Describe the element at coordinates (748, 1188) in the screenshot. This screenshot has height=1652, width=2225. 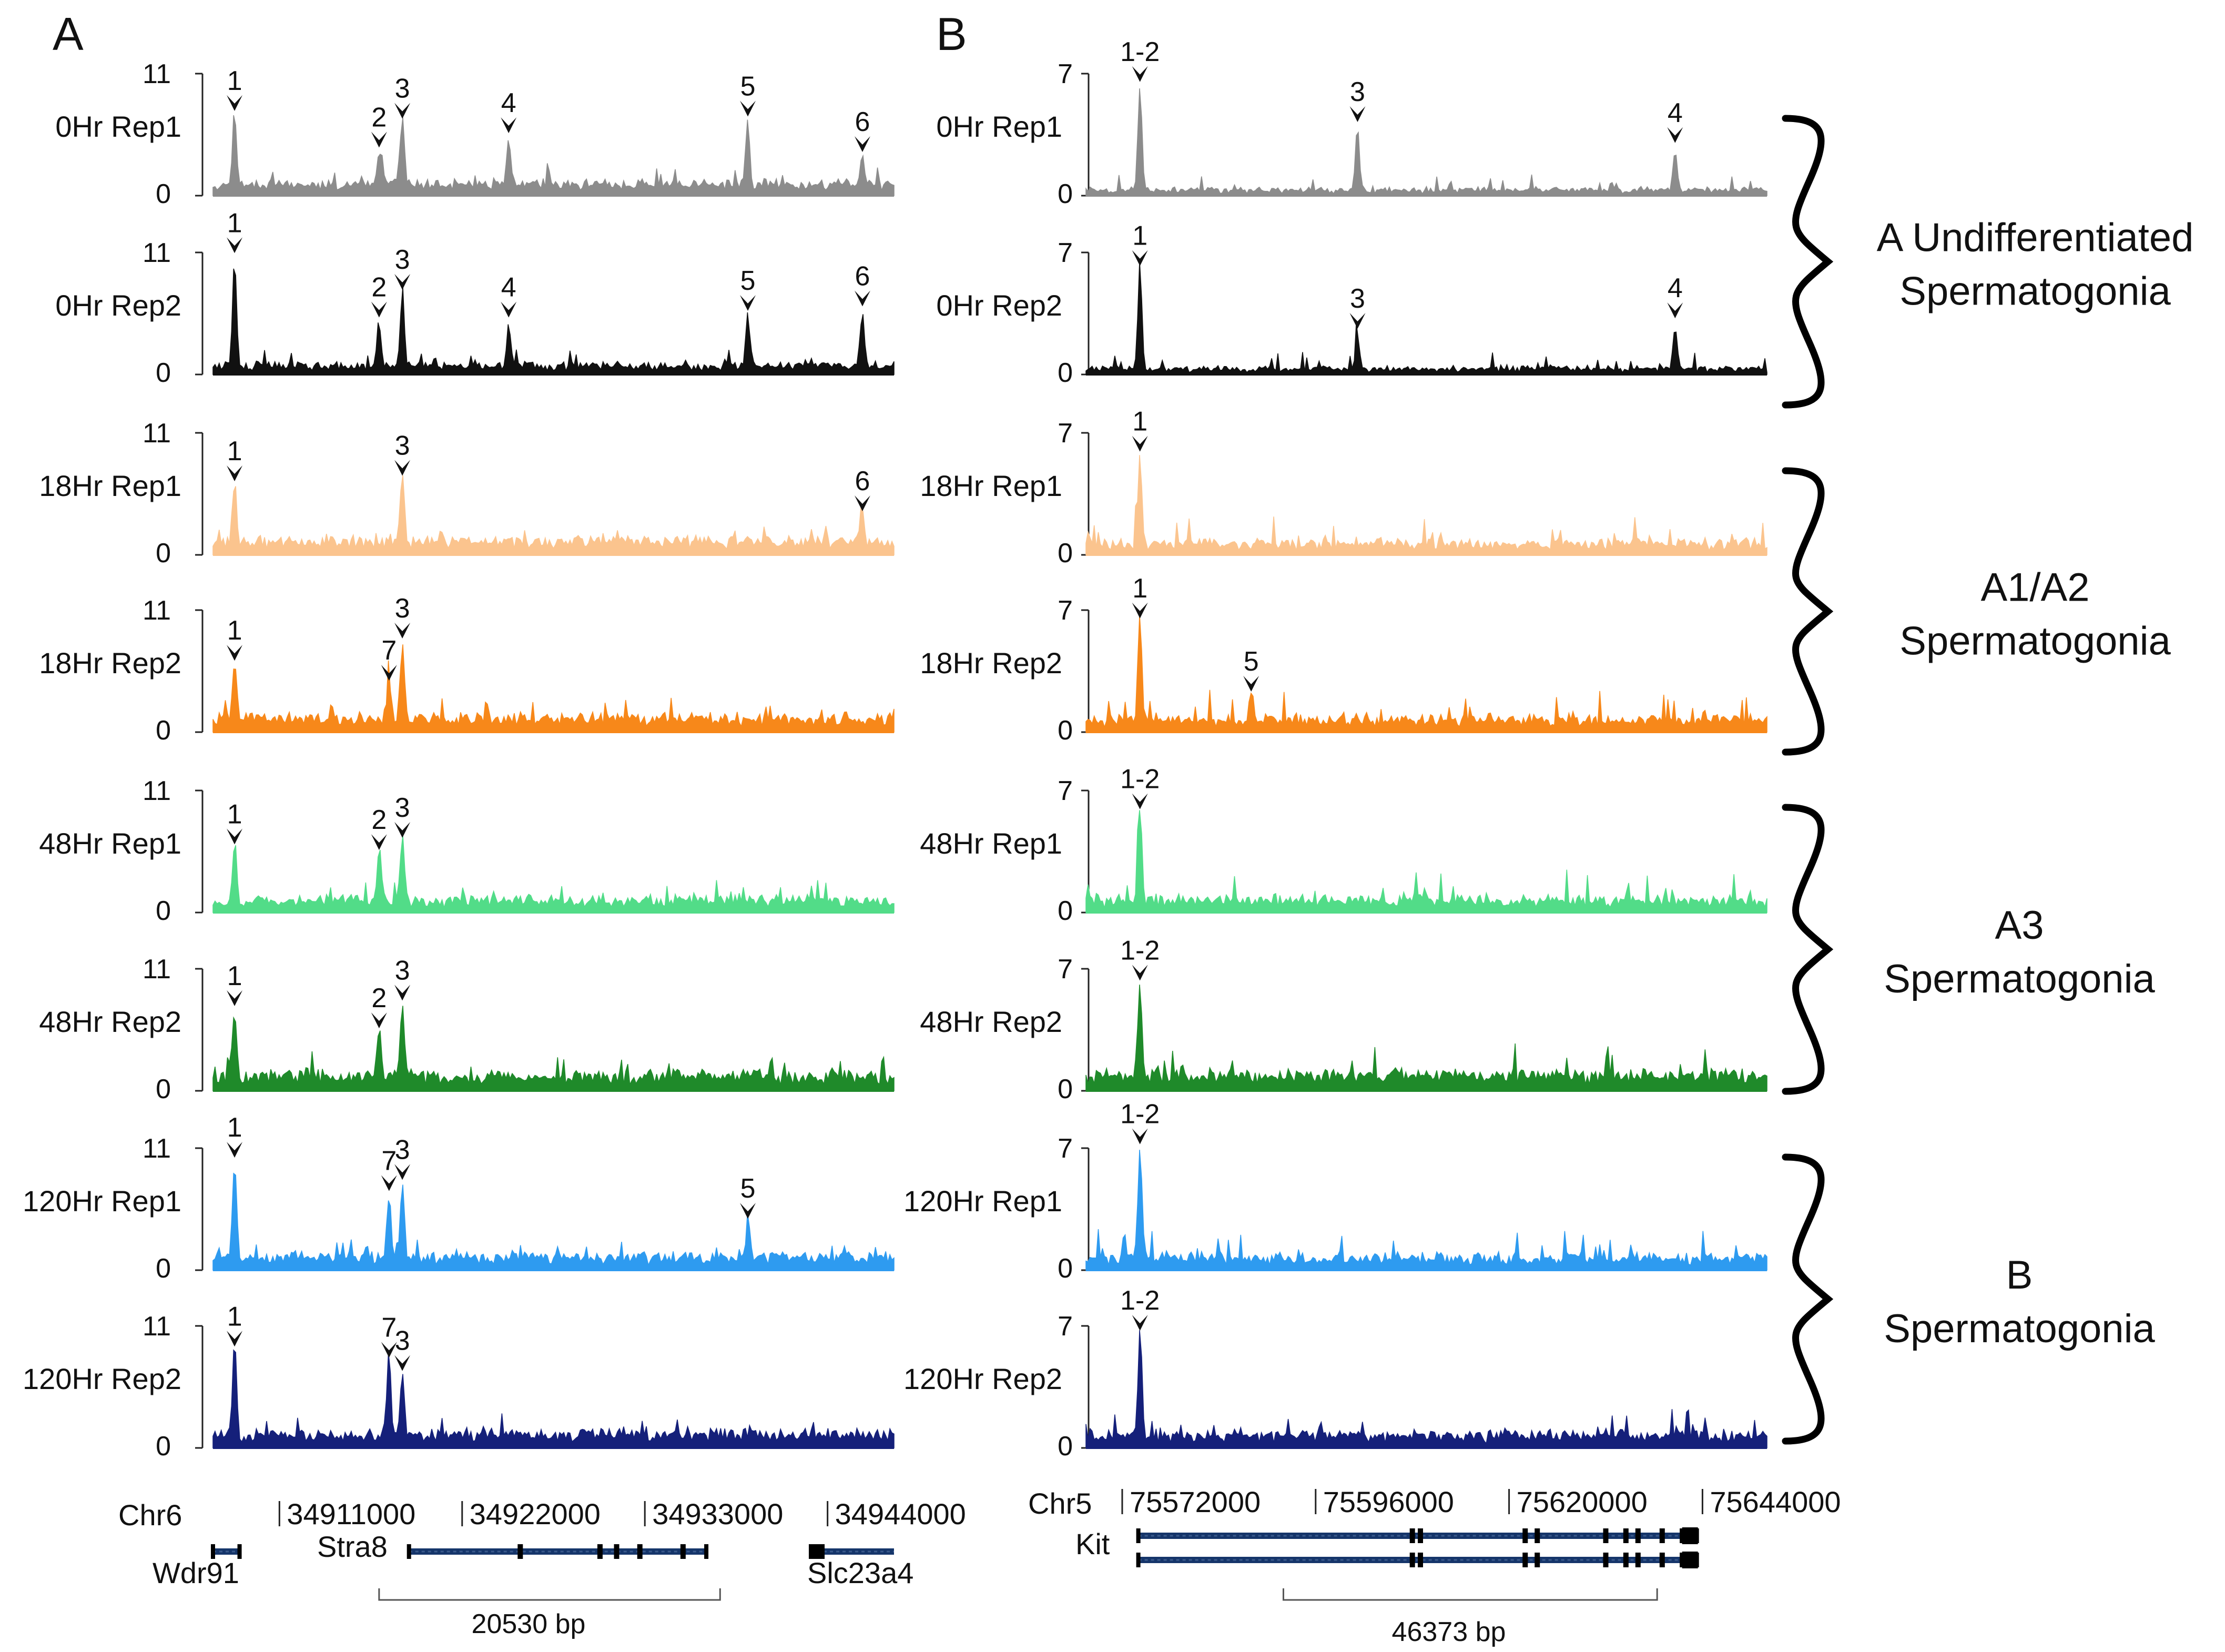
I see `peak-label: 5` at that location.